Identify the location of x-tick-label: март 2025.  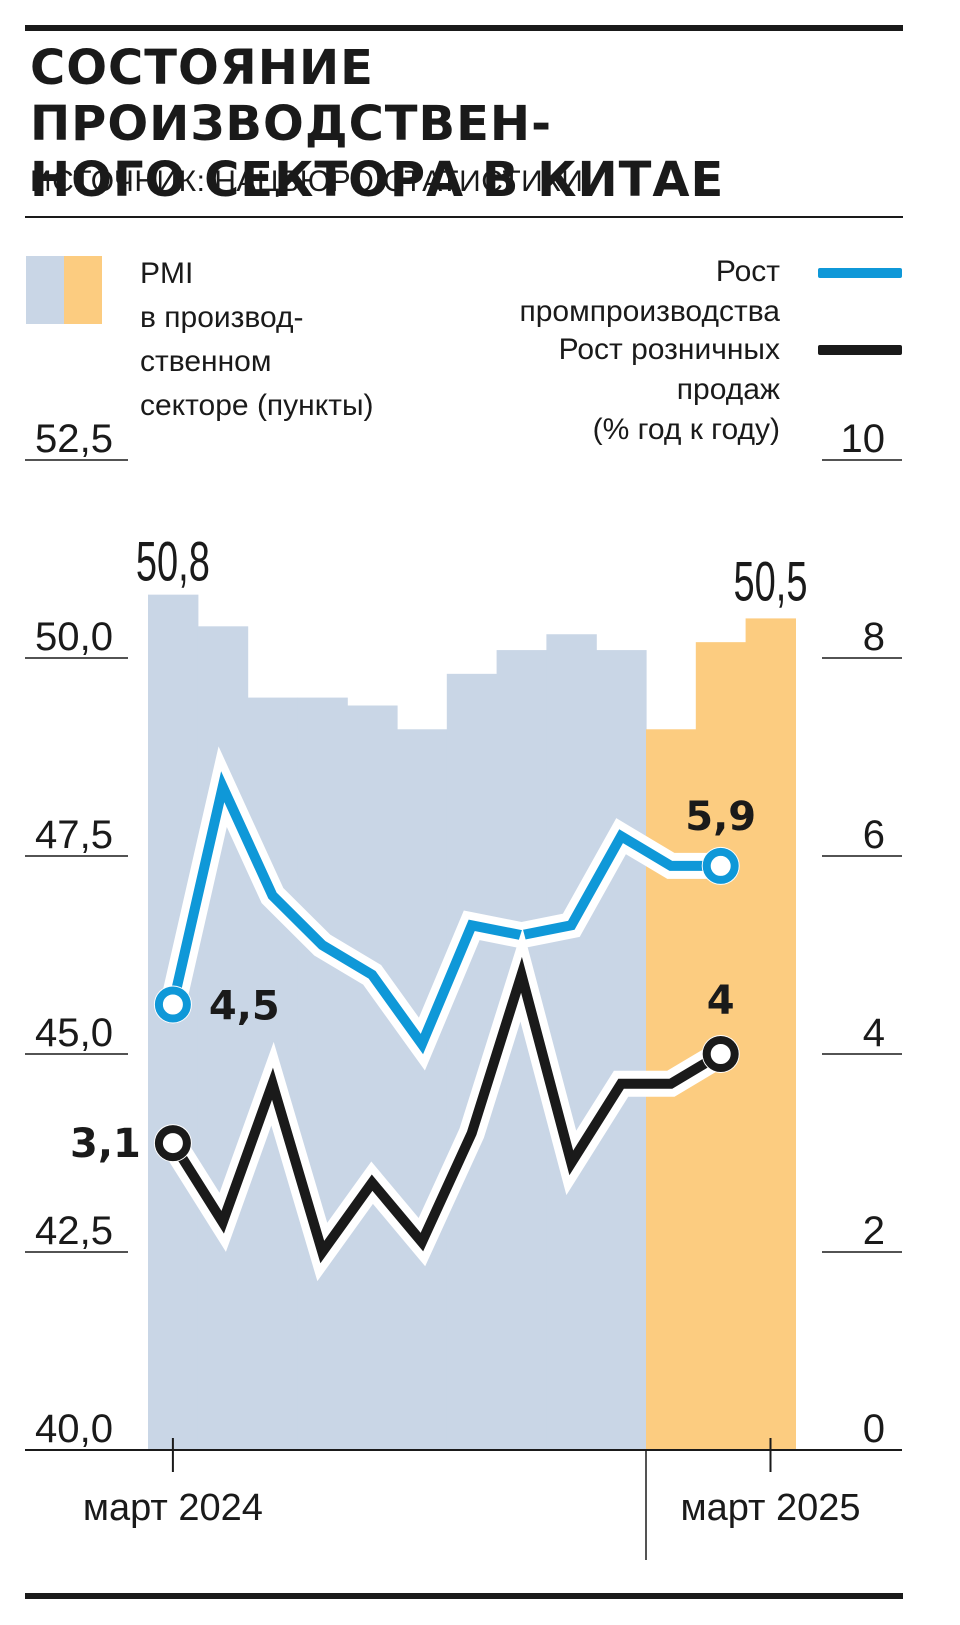
(770, 1508).